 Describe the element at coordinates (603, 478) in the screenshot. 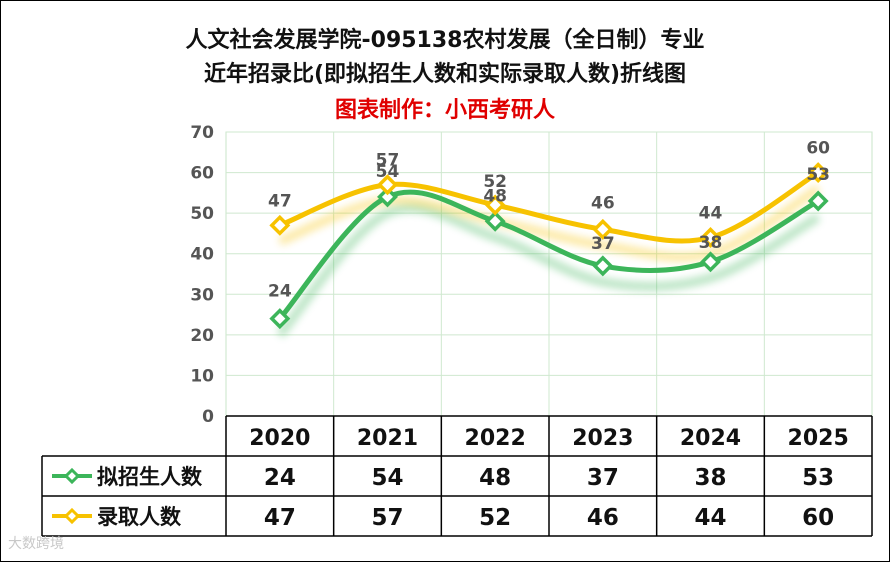

I see `table-value: 37` at that location.